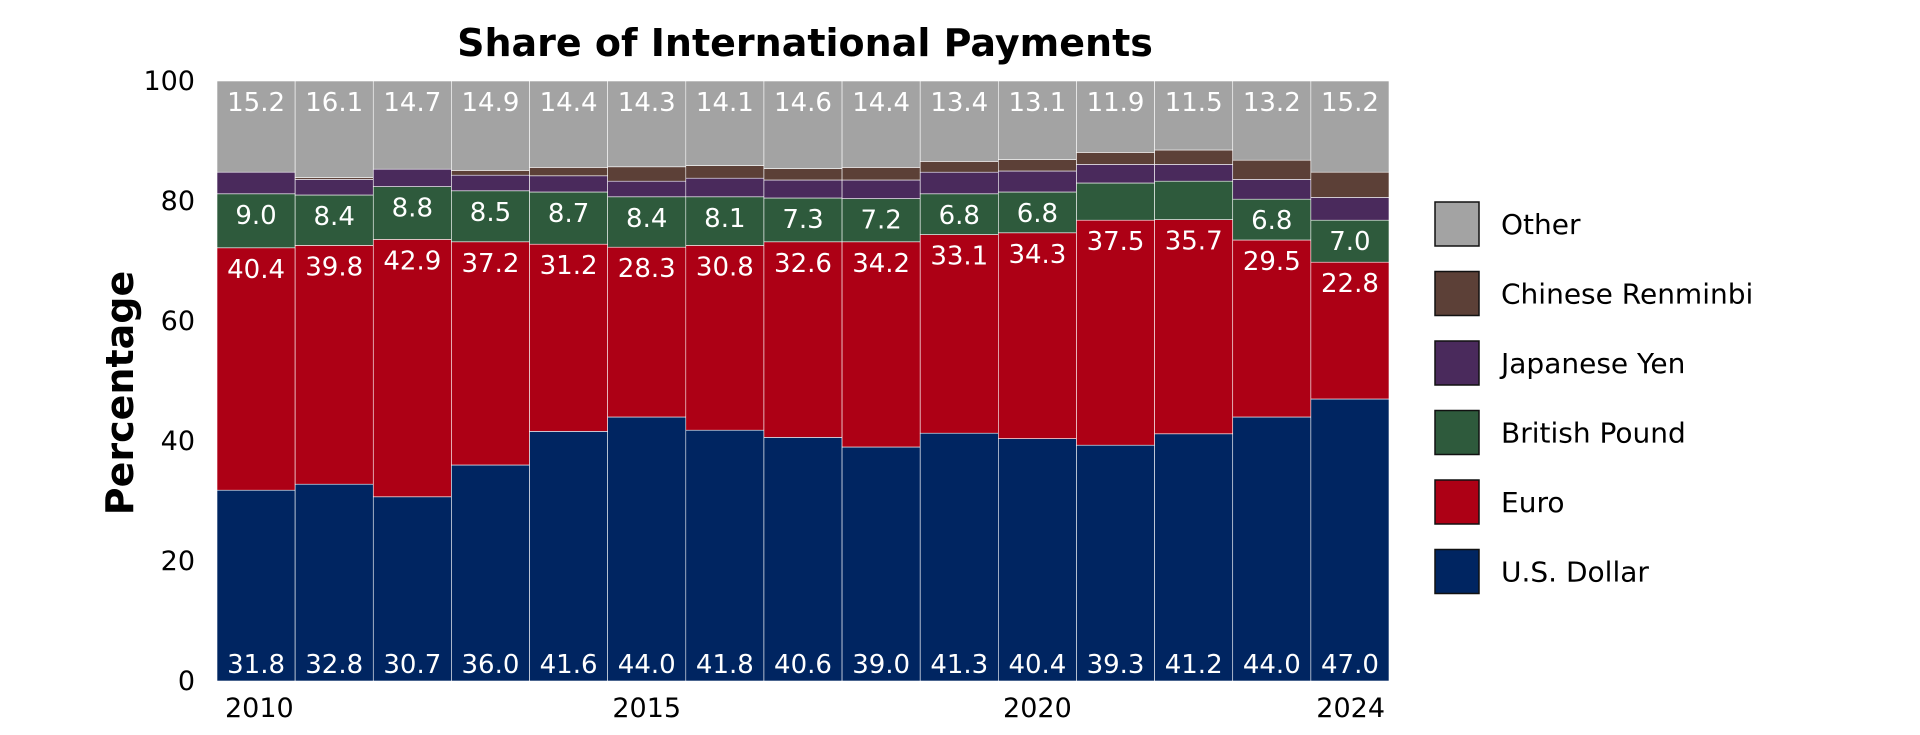 This screenshot has width=1920, height=735. What do you see at coordinates (881, 665) in the screenshot?
I see `data-label: 39.0` at bounding box center [881, 665].